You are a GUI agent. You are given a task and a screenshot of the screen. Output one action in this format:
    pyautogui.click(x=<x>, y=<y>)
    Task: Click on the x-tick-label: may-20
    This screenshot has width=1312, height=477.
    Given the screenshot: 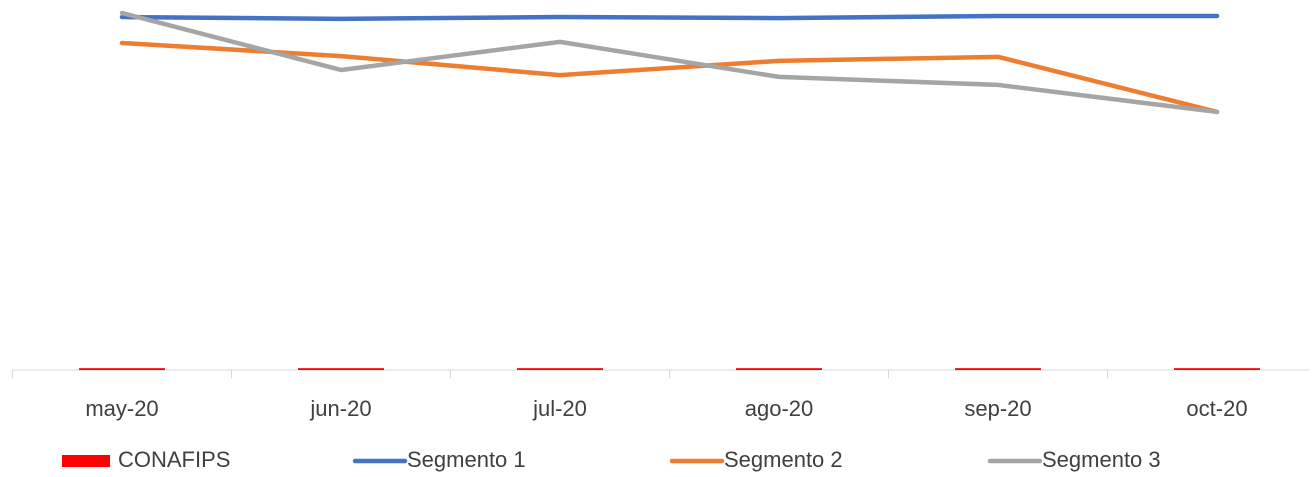 What is the action you would take?
    pyautogui.click(x=121, y=408)
    